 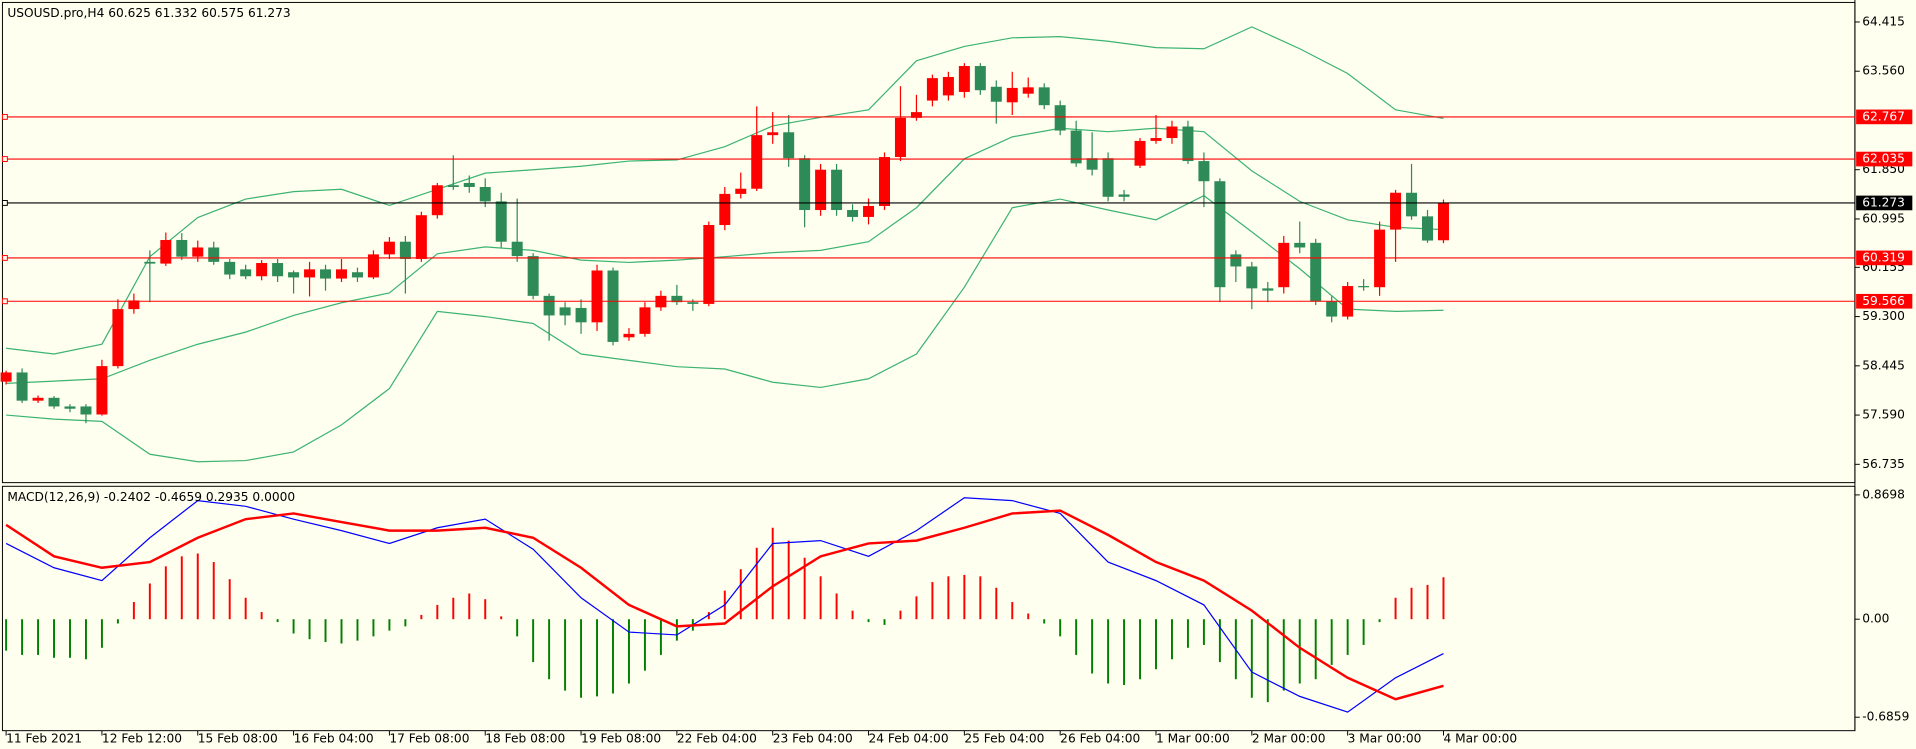 What do you see at coordinates (1193, 739) in the screenshot?
I see `x-tick-label: 1 Mar 00:00` at bounding box center [1193, 739].